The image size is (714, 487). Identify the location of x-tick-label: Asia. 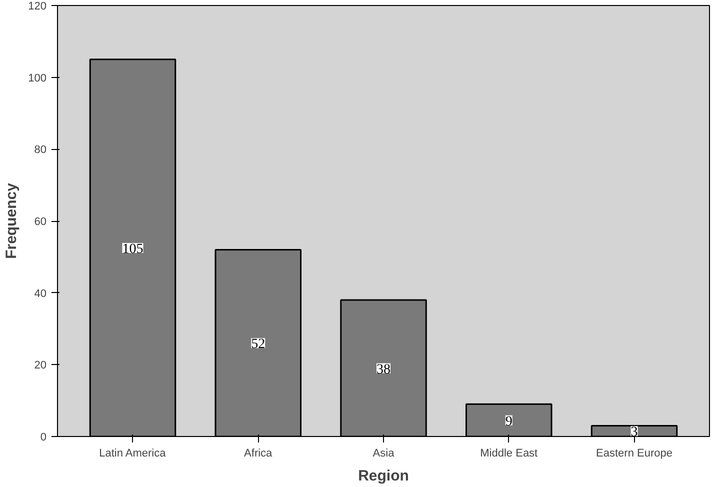
(384, 454).